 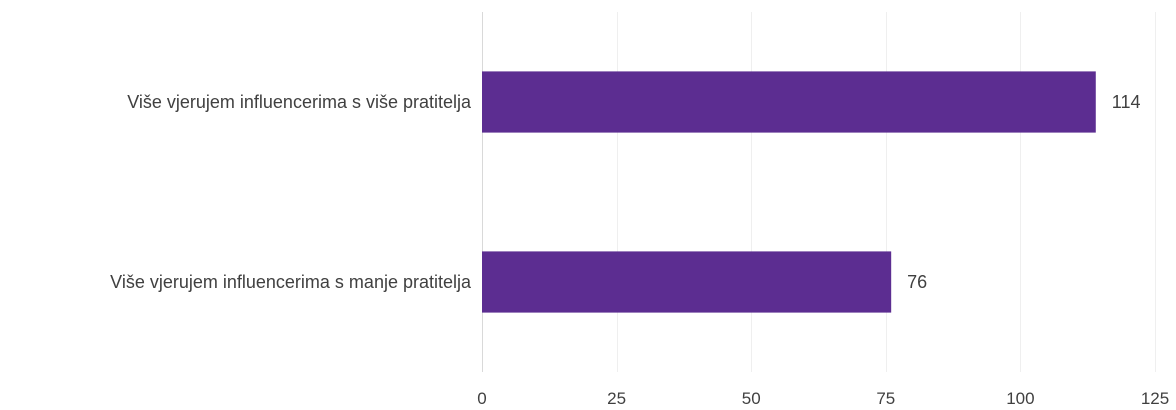 I want to click on x-tick-label: 25, so click(x=616, y=398).